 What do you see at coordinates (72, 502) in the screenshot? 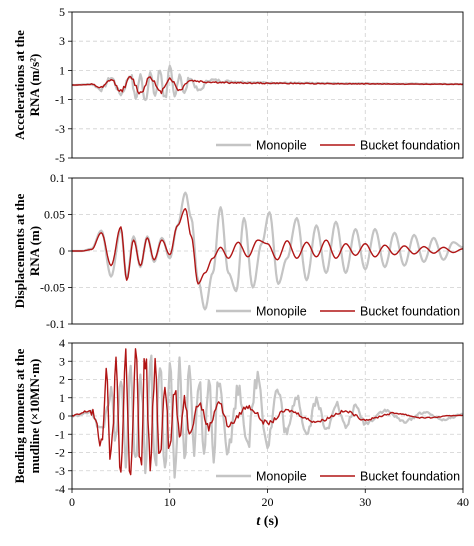
I see `x-tick-label: 0` at bounding box center [72, 502].